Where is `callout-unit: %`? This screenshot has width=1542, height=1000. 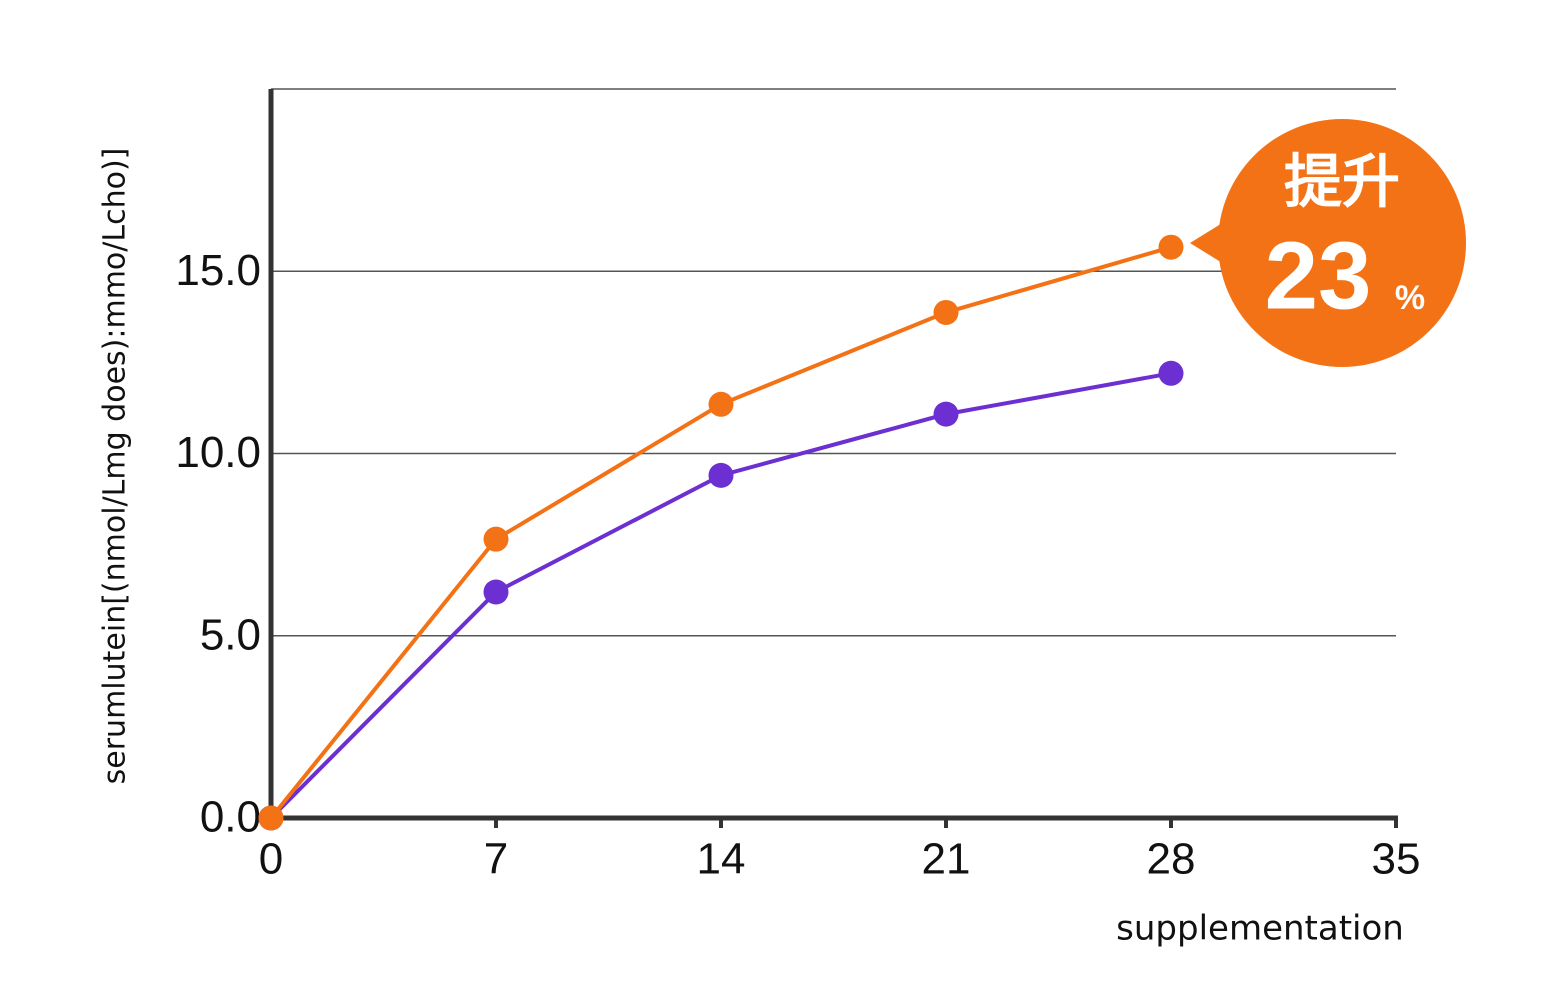
callout-unit: % is located at coordinates (1410, 298).